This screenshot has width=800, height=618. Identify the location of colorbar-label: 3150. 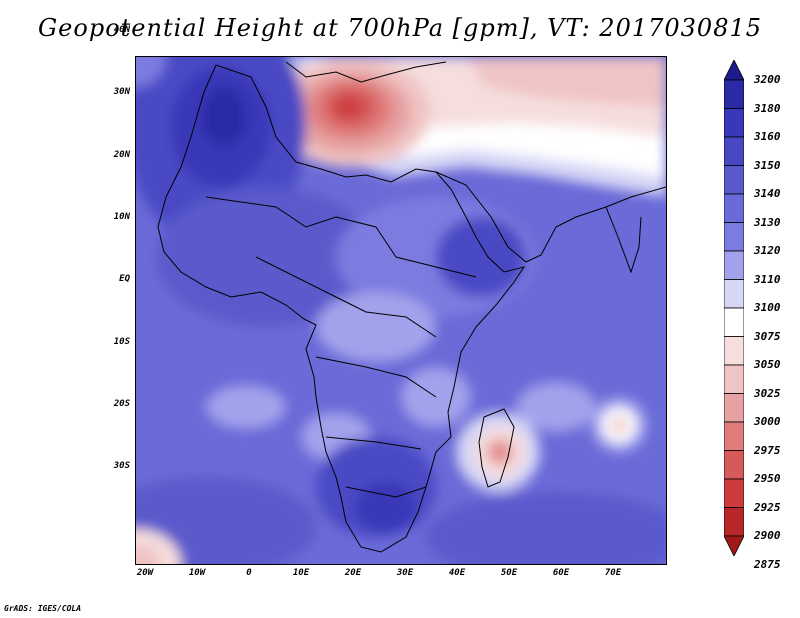
(767, 165).